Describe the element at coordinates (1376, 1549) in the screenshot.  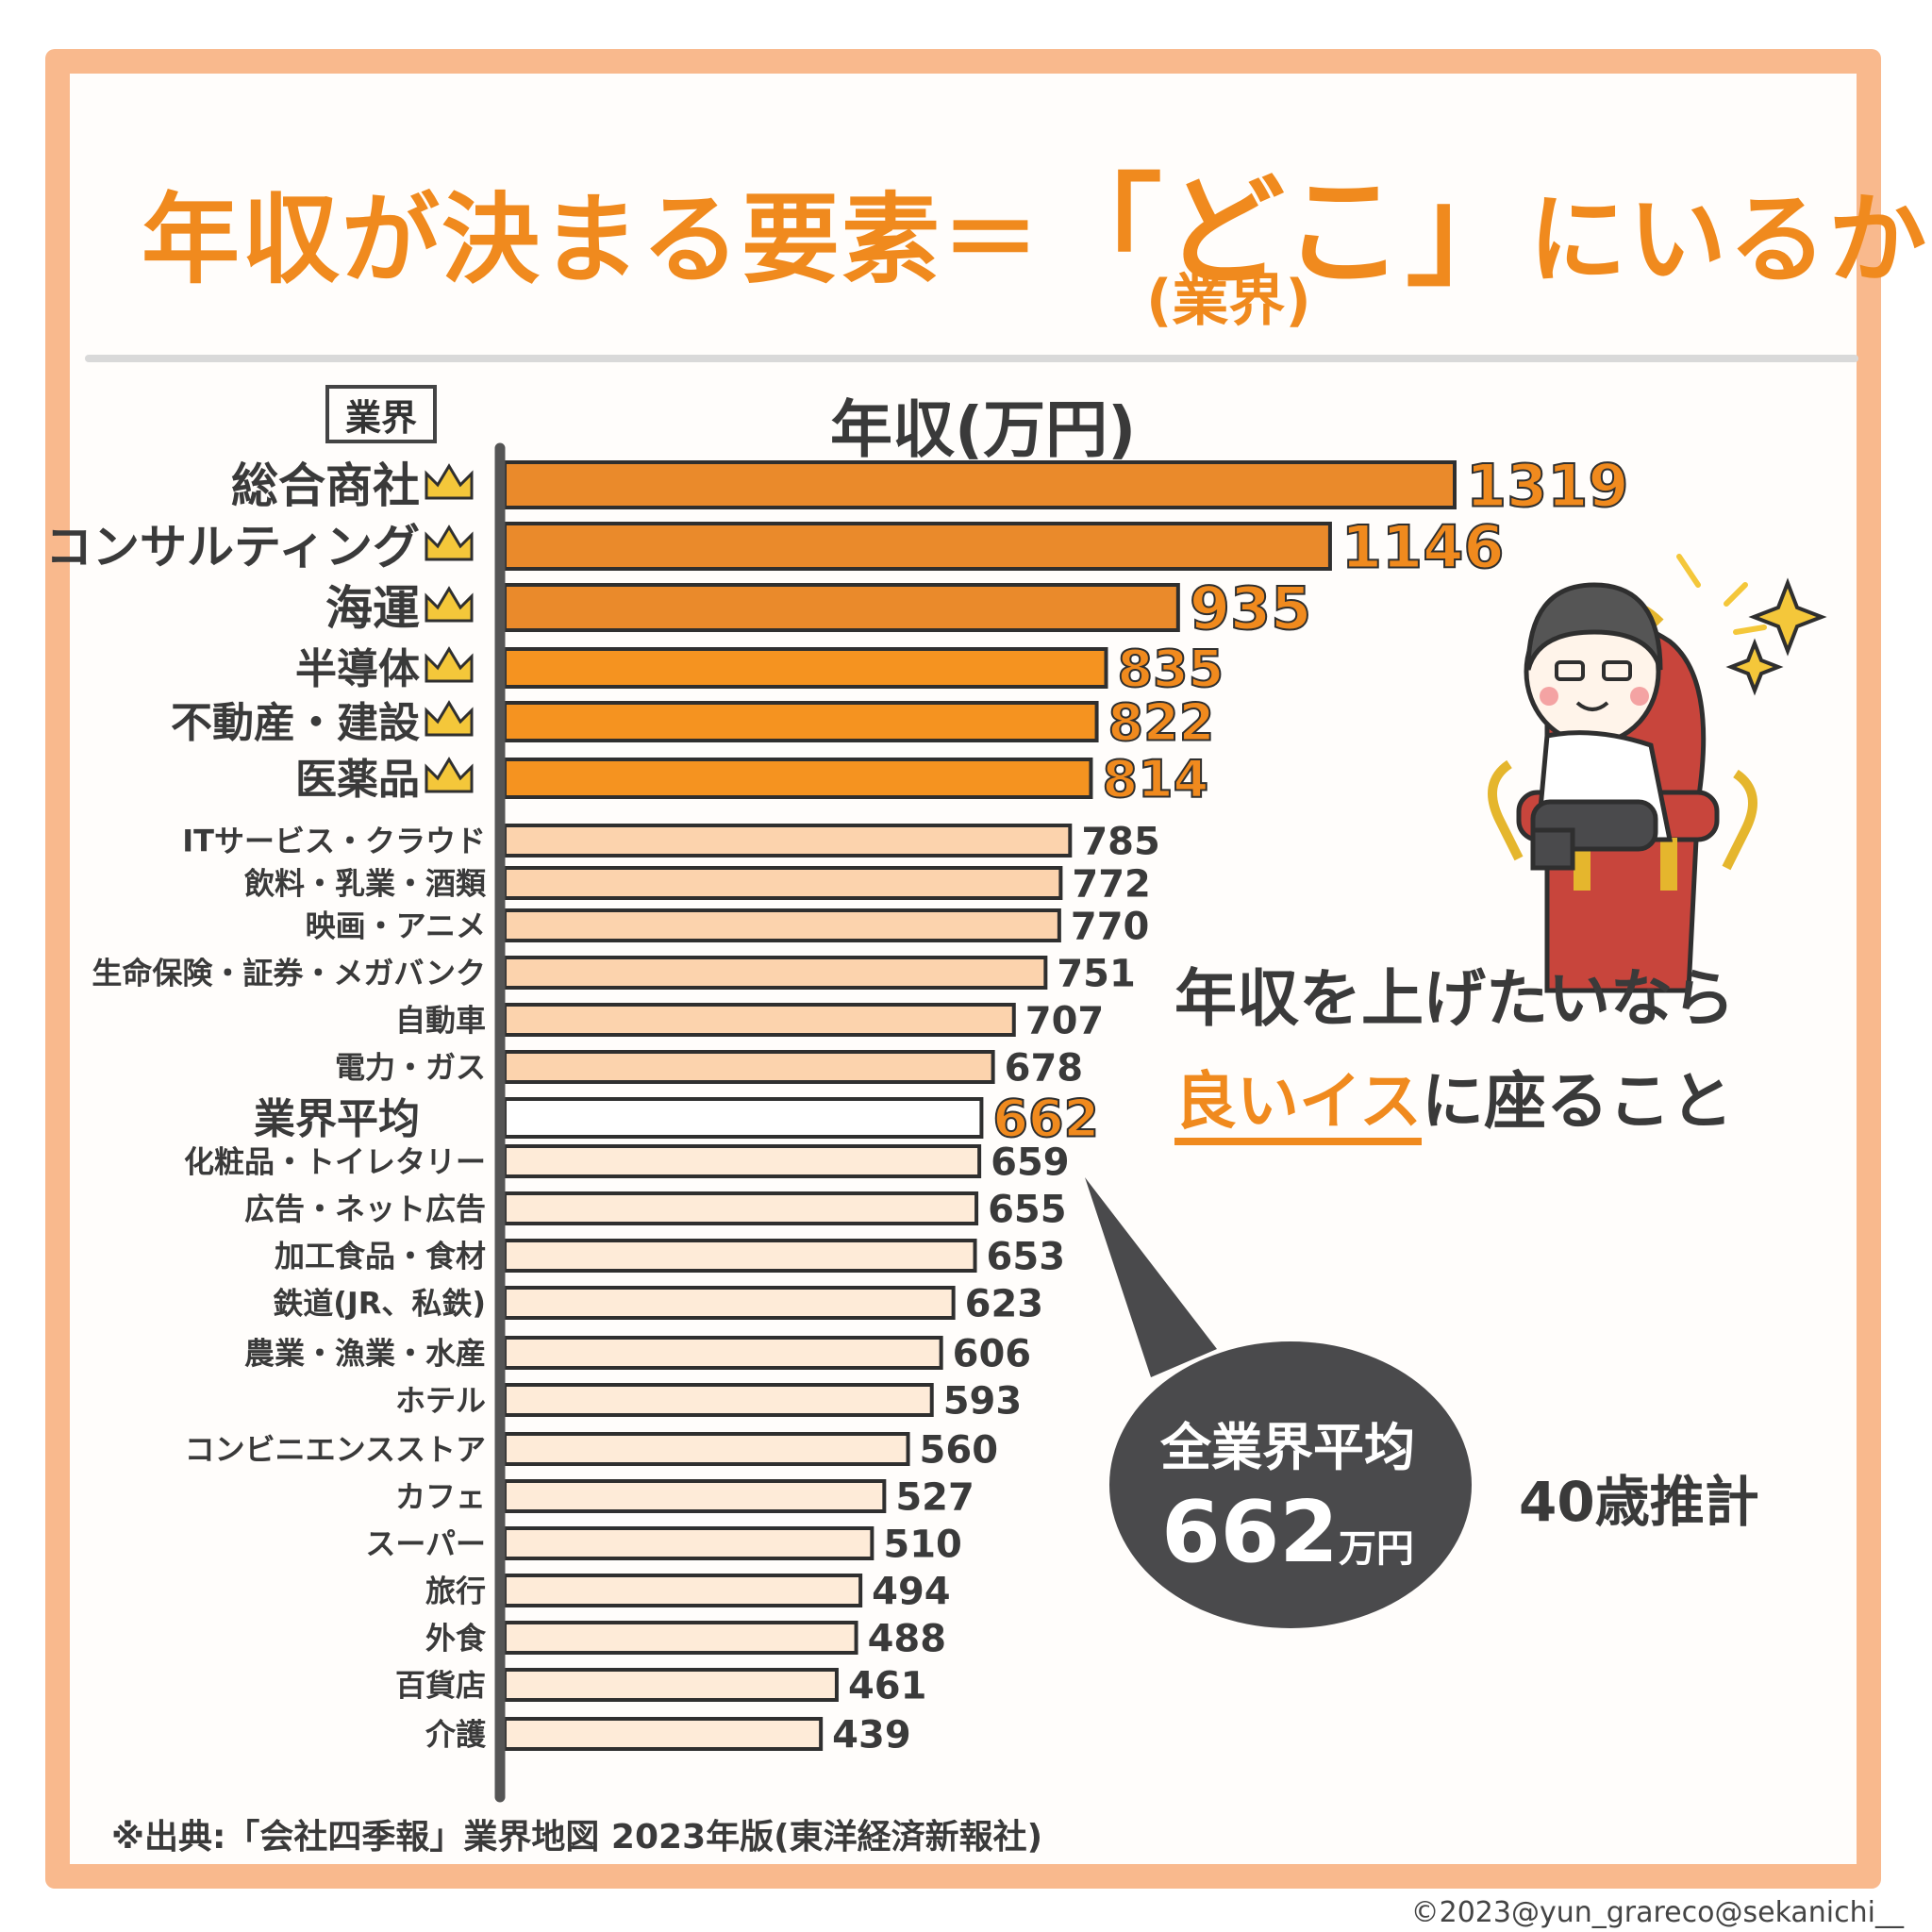
I see `bubble-unit: 万円` at that location.